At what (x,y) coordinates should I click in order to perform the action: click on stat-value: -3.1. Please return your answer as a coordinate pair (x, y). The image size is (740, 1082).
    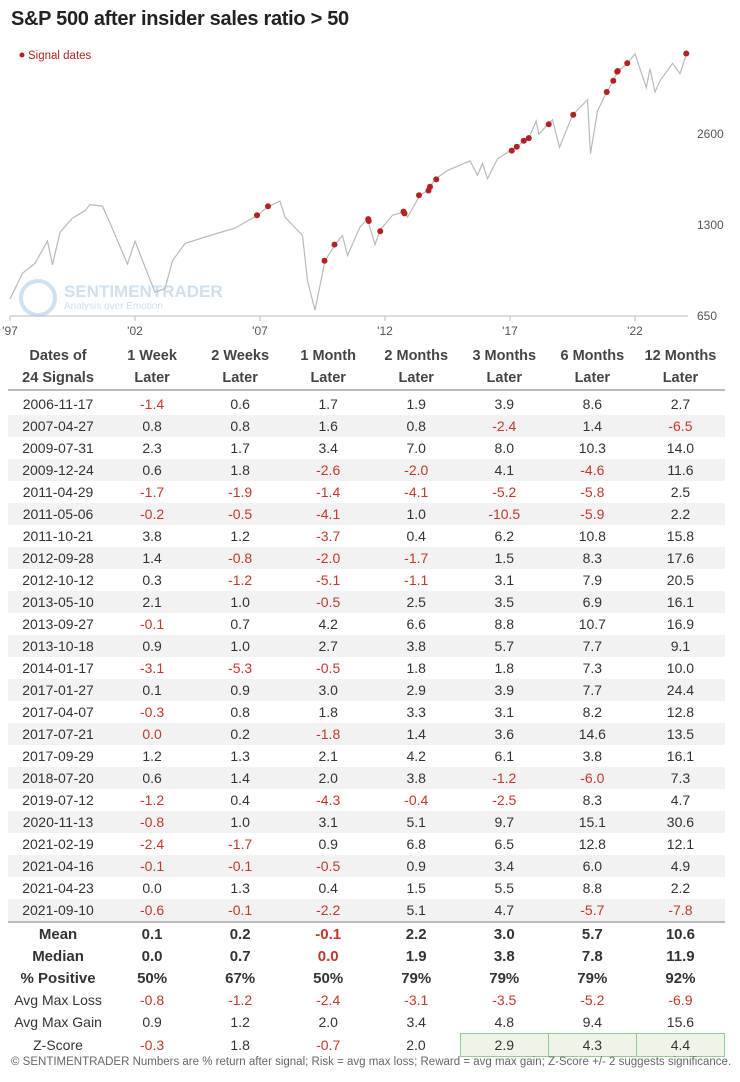
    Looking at the image, I should click on (416, 1000).